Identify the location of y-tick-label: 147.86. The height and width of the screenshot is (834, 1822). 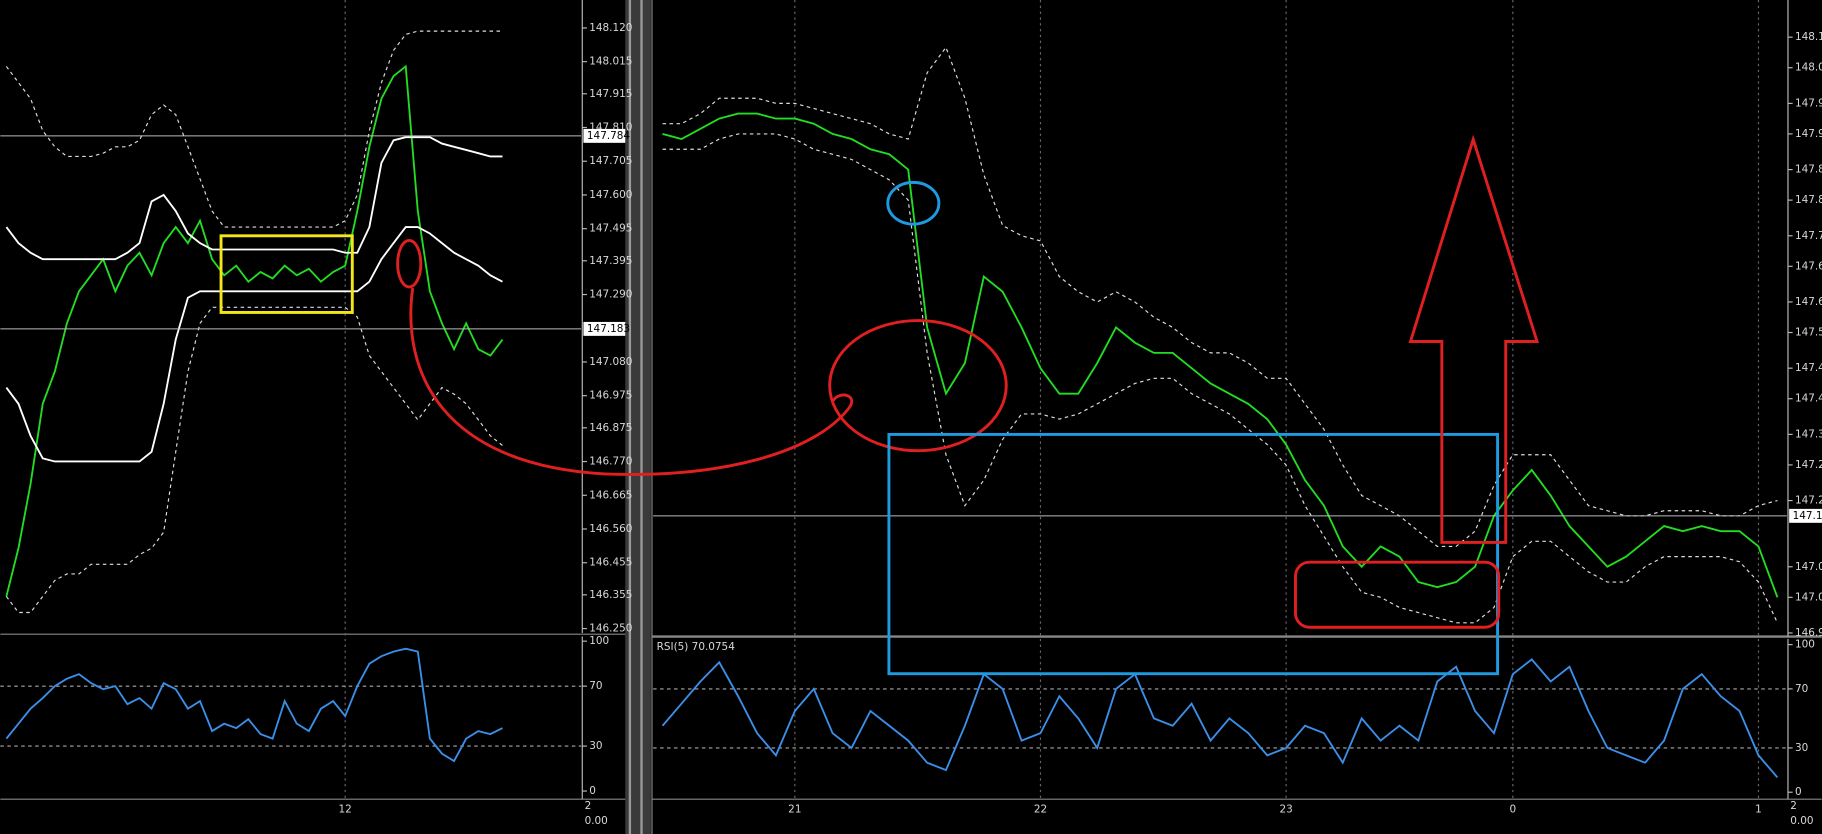
(1808, 170).